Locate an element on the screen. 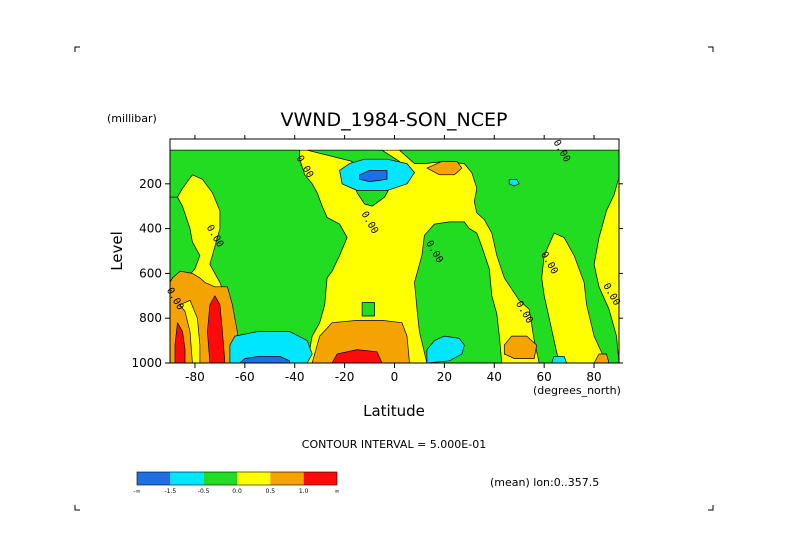 This screenshot has width=789, height=558. x-tick-label: 40 is located at coordinates (494, 377).